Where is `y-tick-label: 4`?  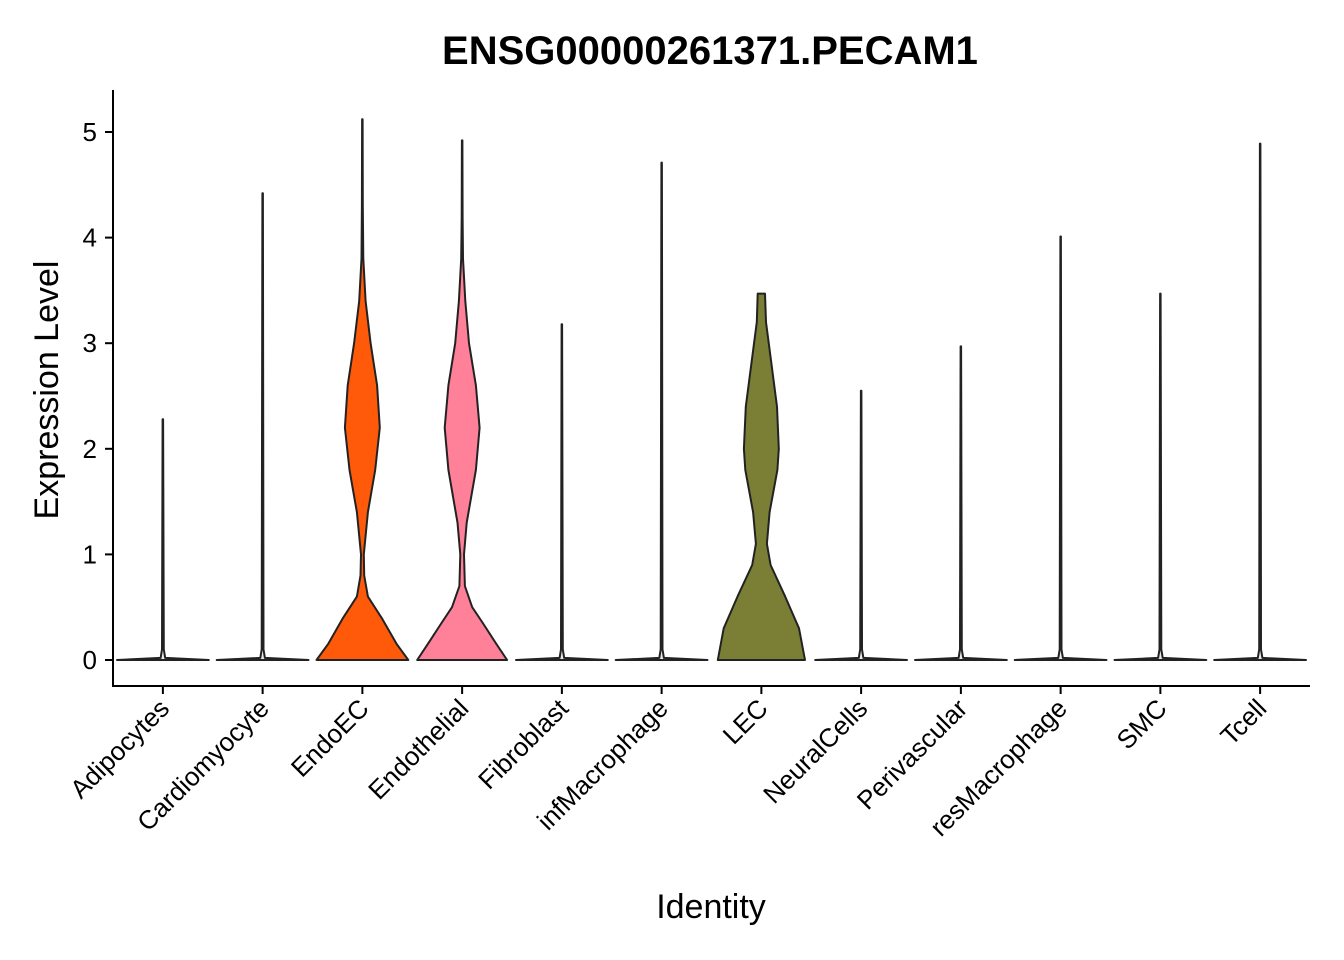 y-tick-label: 4 is located at coordinates (90, 238).